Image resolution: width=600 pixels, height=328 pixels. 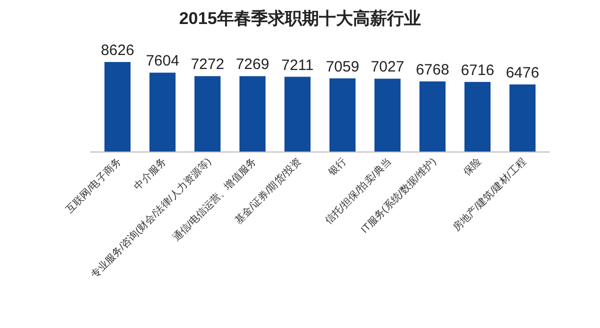 I want to click on data-label: 6716, so click(x=477, y=70).